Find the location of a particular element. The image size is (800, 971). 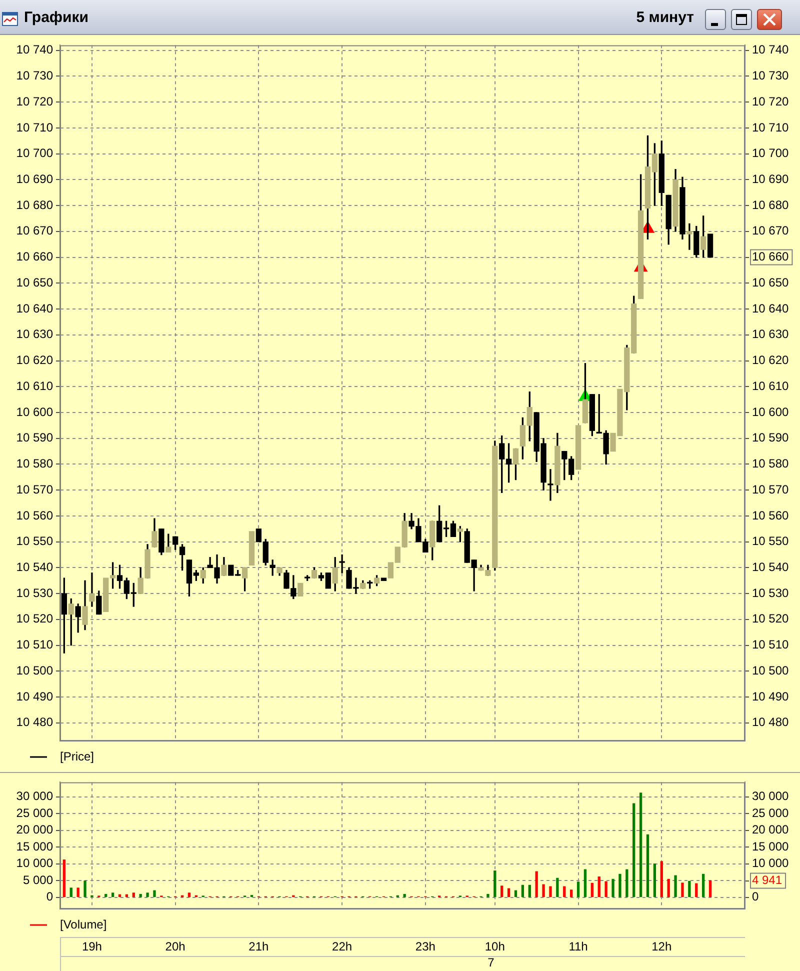

y2-tick-label: 15 000 is located at coordinates (771, 846).